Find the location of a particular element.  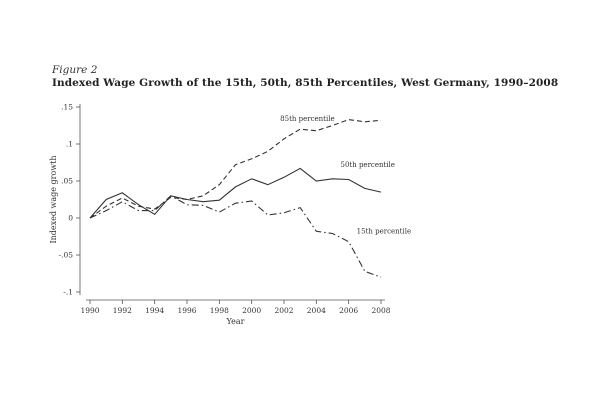

x-tick-label: 1994 is located at coordinates (154, 310).